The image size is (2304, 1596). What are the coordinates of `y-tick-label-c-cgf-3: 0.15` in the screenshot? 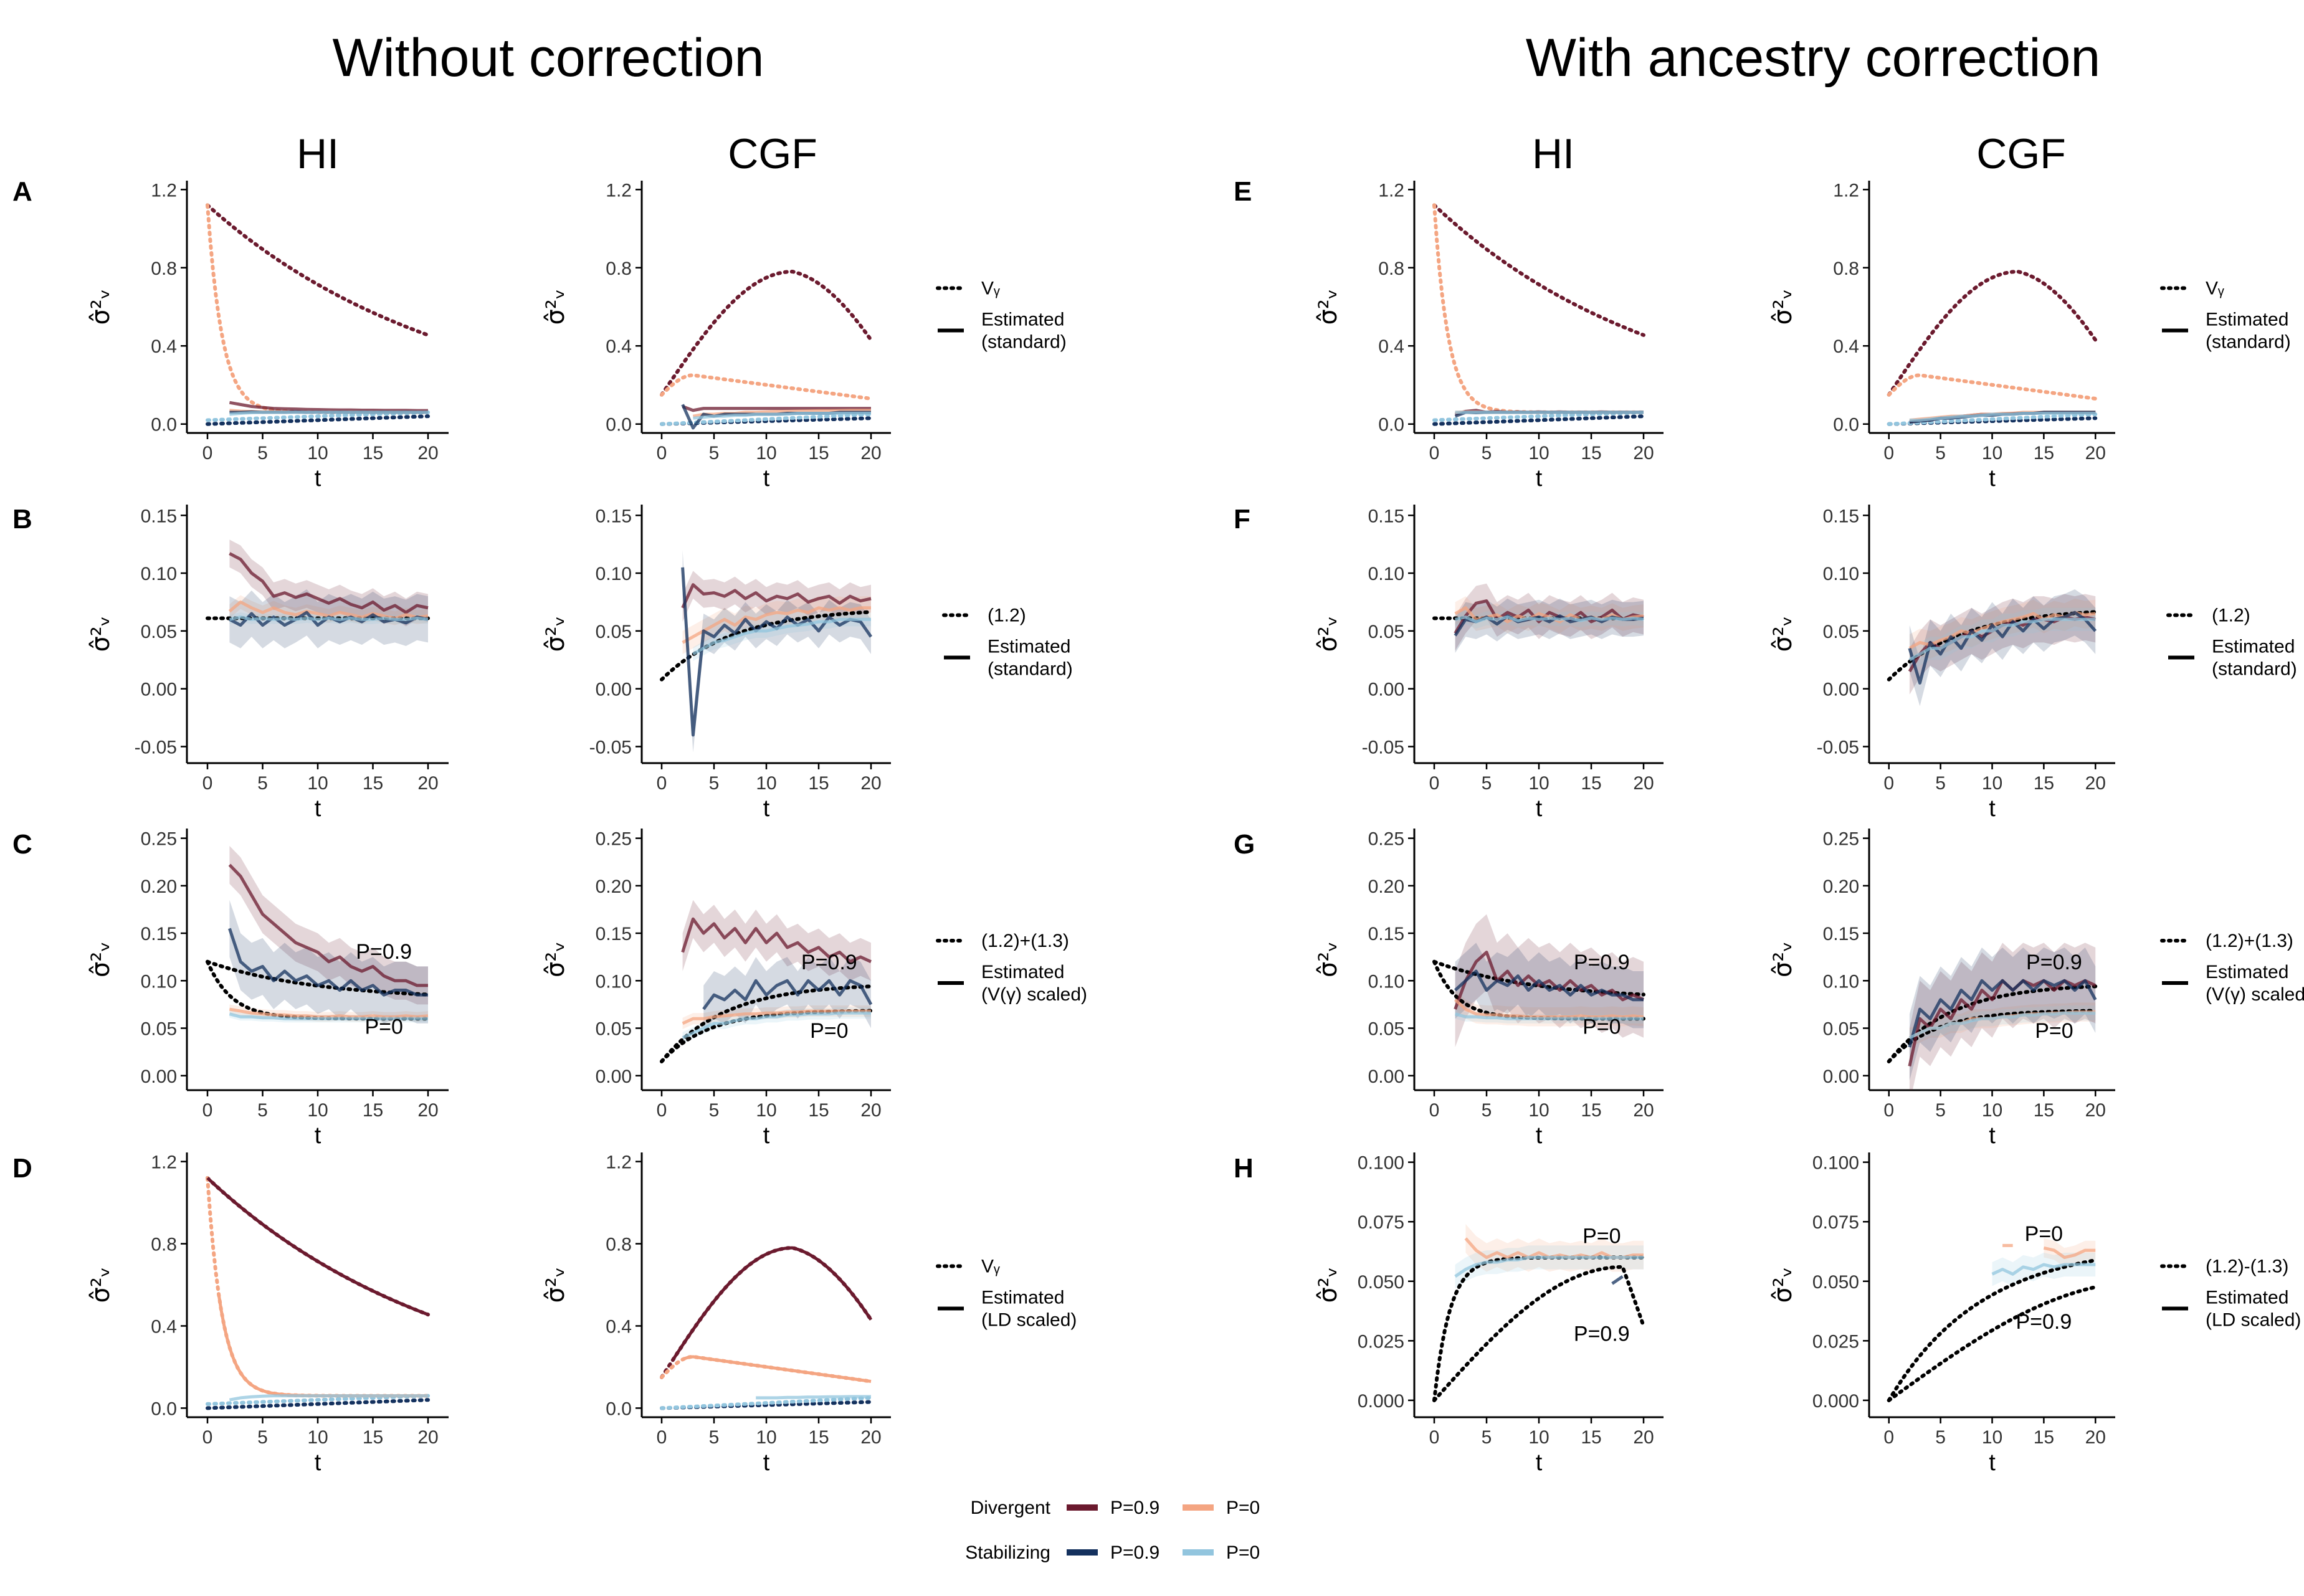 It's located at (614, 934).